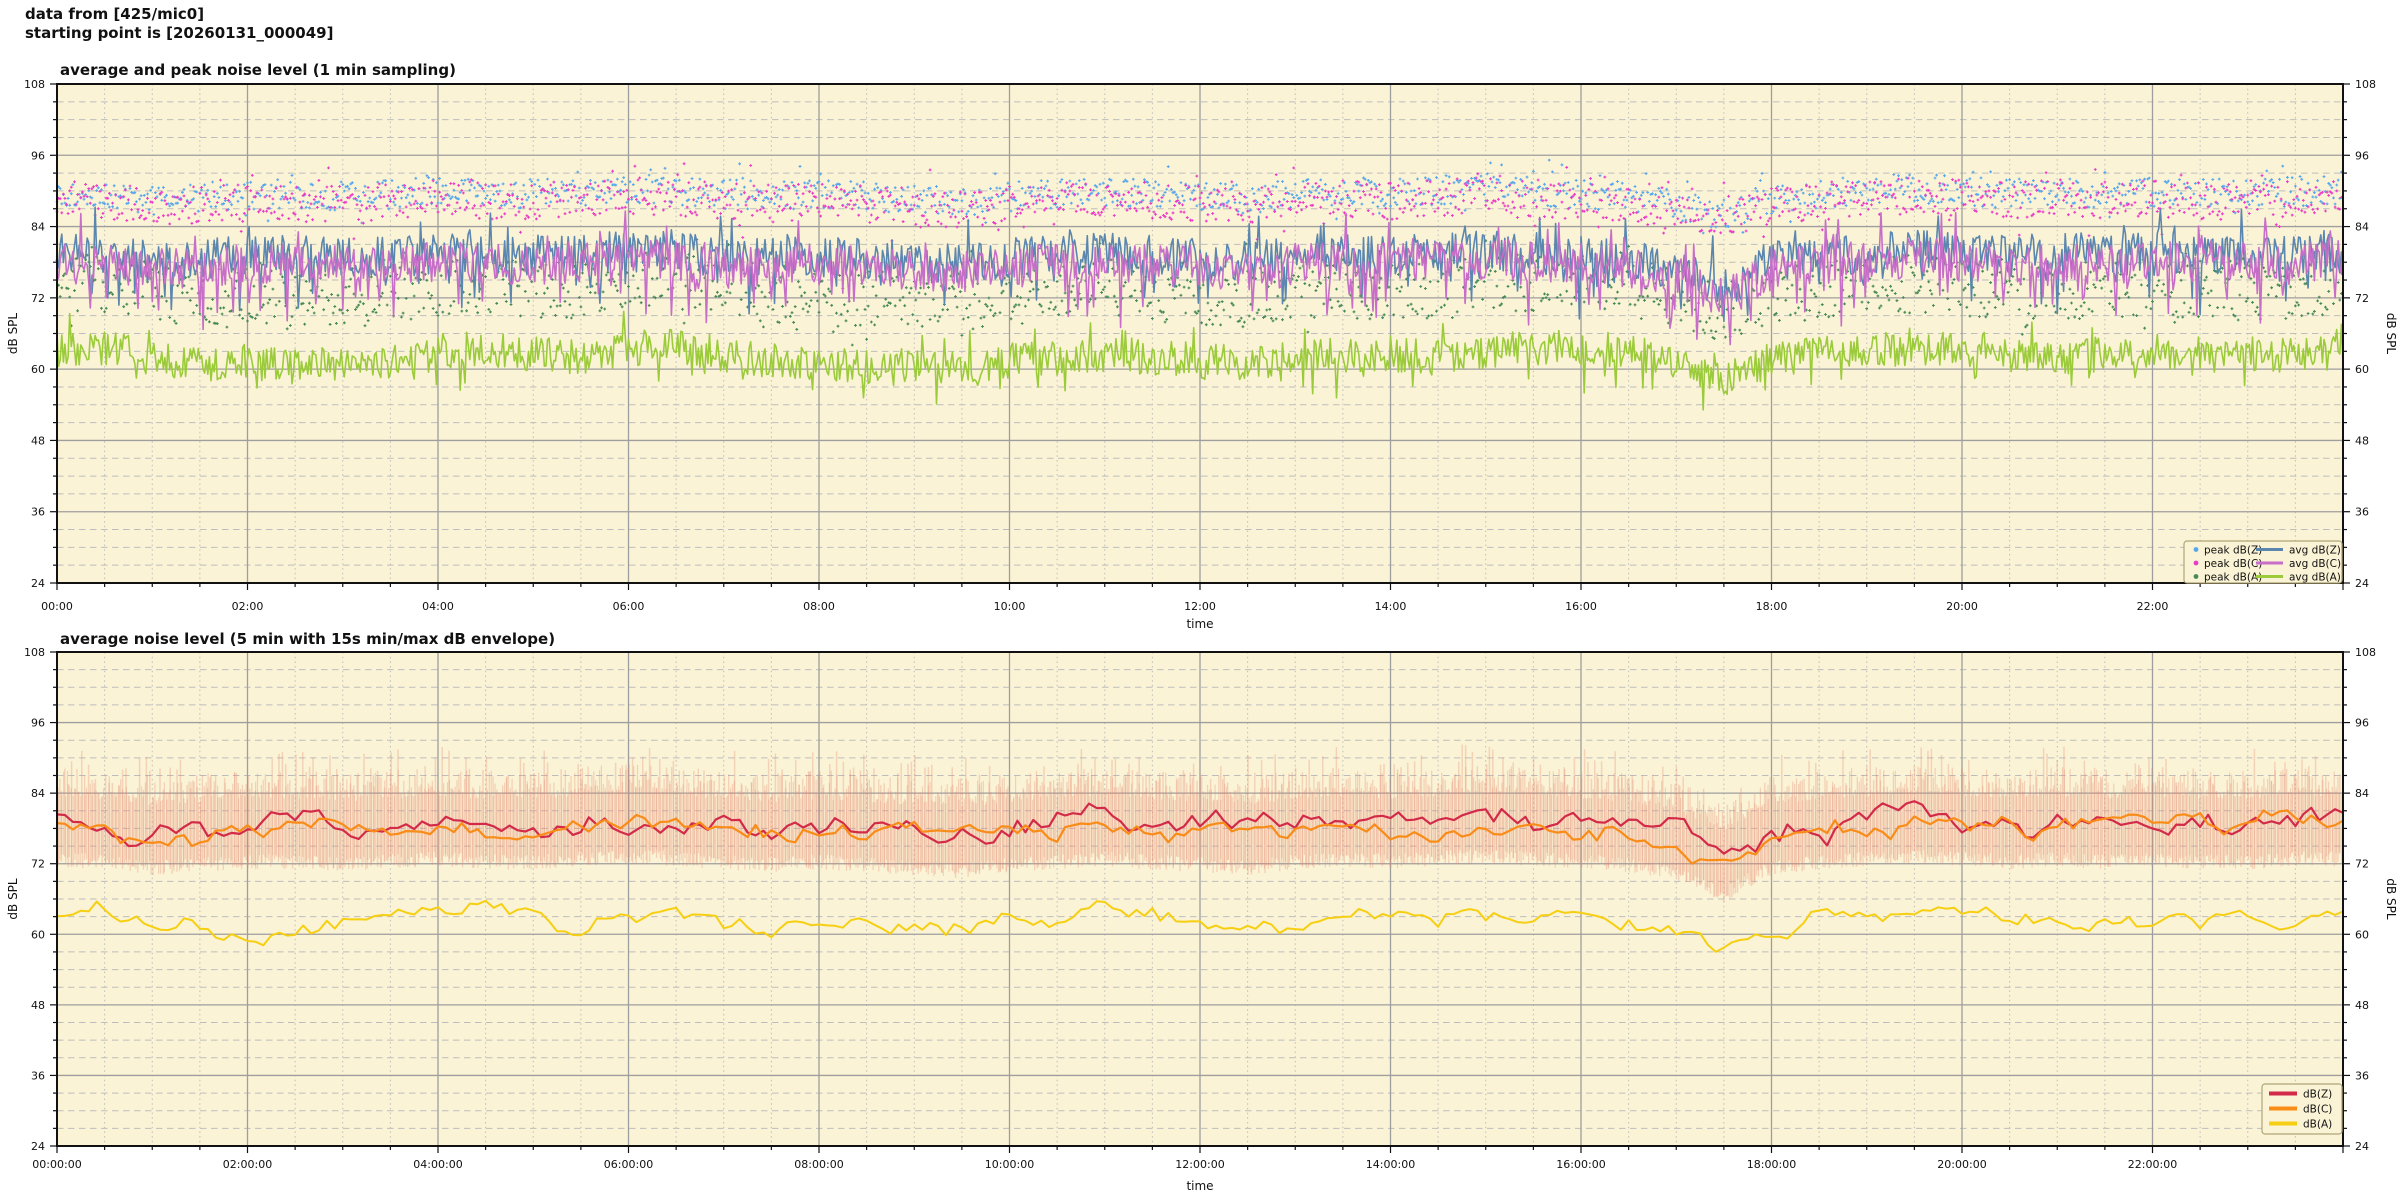 This screenshot has width=2400, height=1200. Describe the element at coordinates (57, 606) in the screenshot. I see `x-tick-label: 00:00` at that location.